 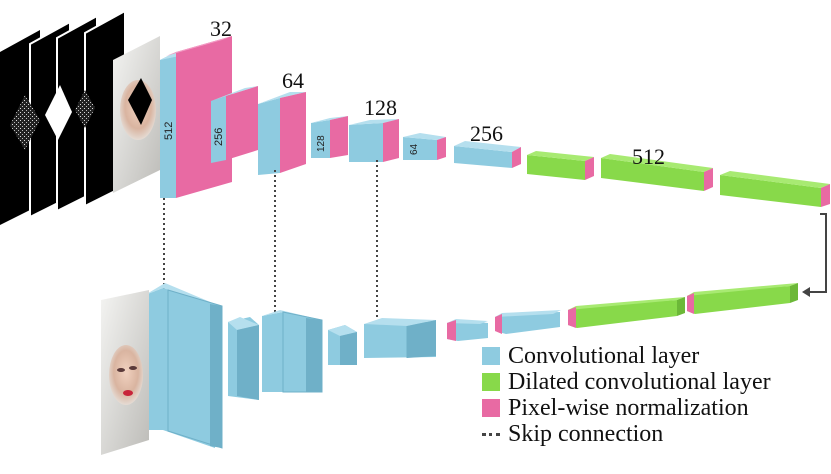 I want to click on legend-label-dilated: Dilated convolutional layer, so click(x=639, y=382).